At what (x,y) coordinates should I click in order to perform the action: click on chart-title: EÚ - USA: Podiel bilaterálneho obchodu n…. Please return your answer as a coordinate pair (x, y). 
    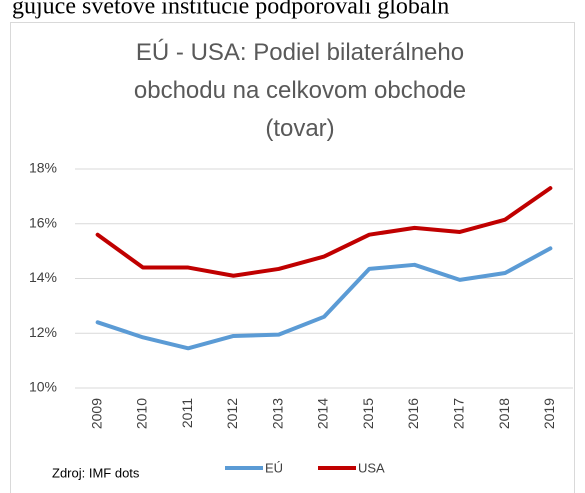
    Looking at the image, I should click on (300, 90).